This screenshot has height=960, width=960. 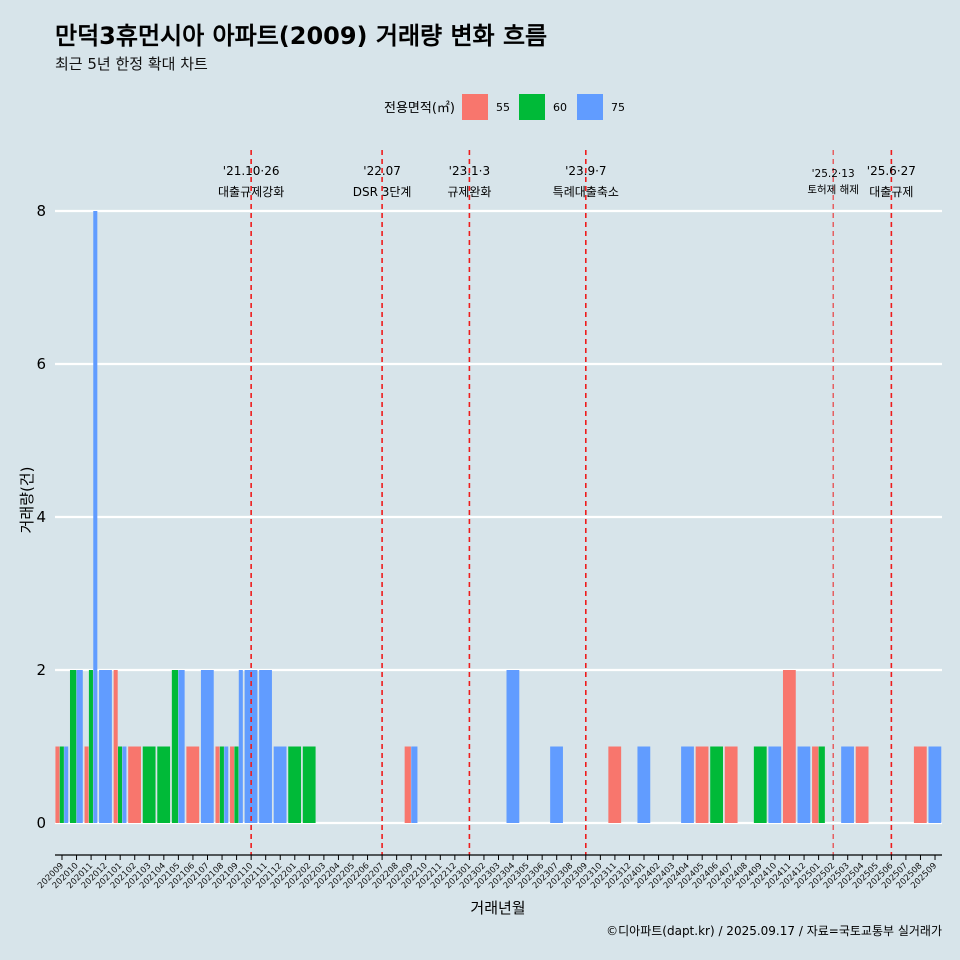 What do you see at coordinates (301, 36) in the screenshot?
I see `chart-title: 만덕3휴먼시아 아파트(2009) 거래량 변화 흐름` at bounding box center [301, 36].